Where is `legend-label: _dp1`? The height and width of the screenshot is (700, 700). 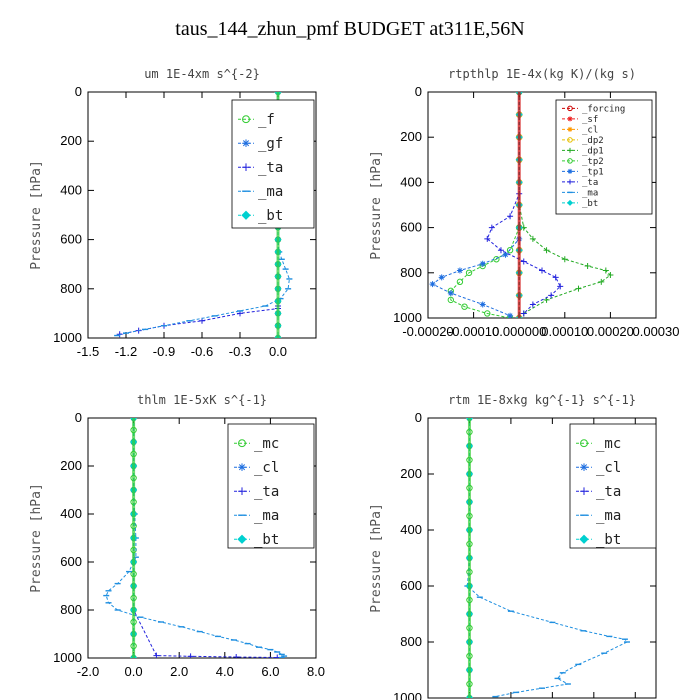 legend-label: _dp1 is located at coordinates (593, 152).